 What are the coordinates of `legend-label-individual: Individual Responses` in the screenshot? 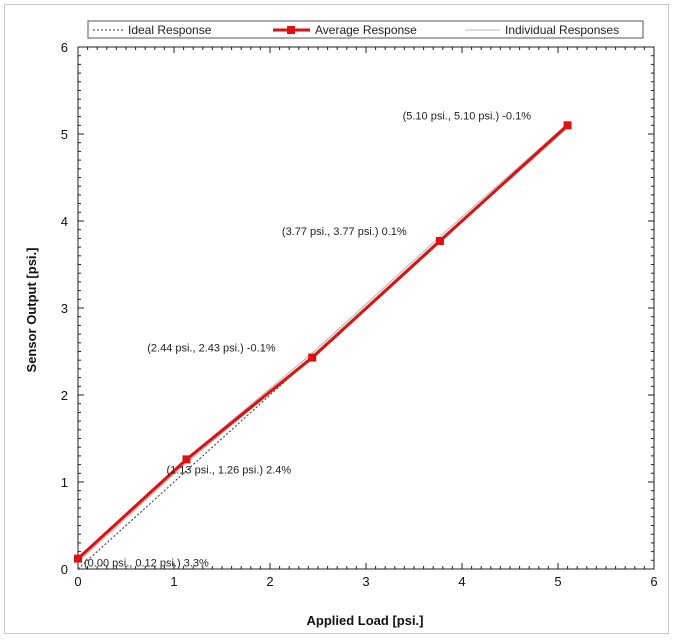 It's located at (562, 30).